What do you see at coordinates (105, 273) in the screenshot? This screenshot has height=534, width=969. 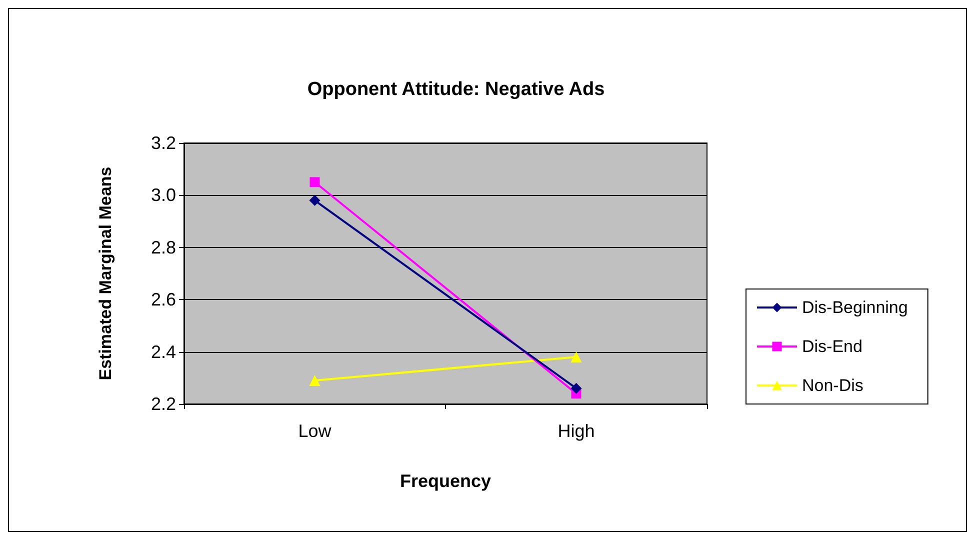 I see `y-axis-title: Estimated Marginal Means` at bounding box center [105, 273].